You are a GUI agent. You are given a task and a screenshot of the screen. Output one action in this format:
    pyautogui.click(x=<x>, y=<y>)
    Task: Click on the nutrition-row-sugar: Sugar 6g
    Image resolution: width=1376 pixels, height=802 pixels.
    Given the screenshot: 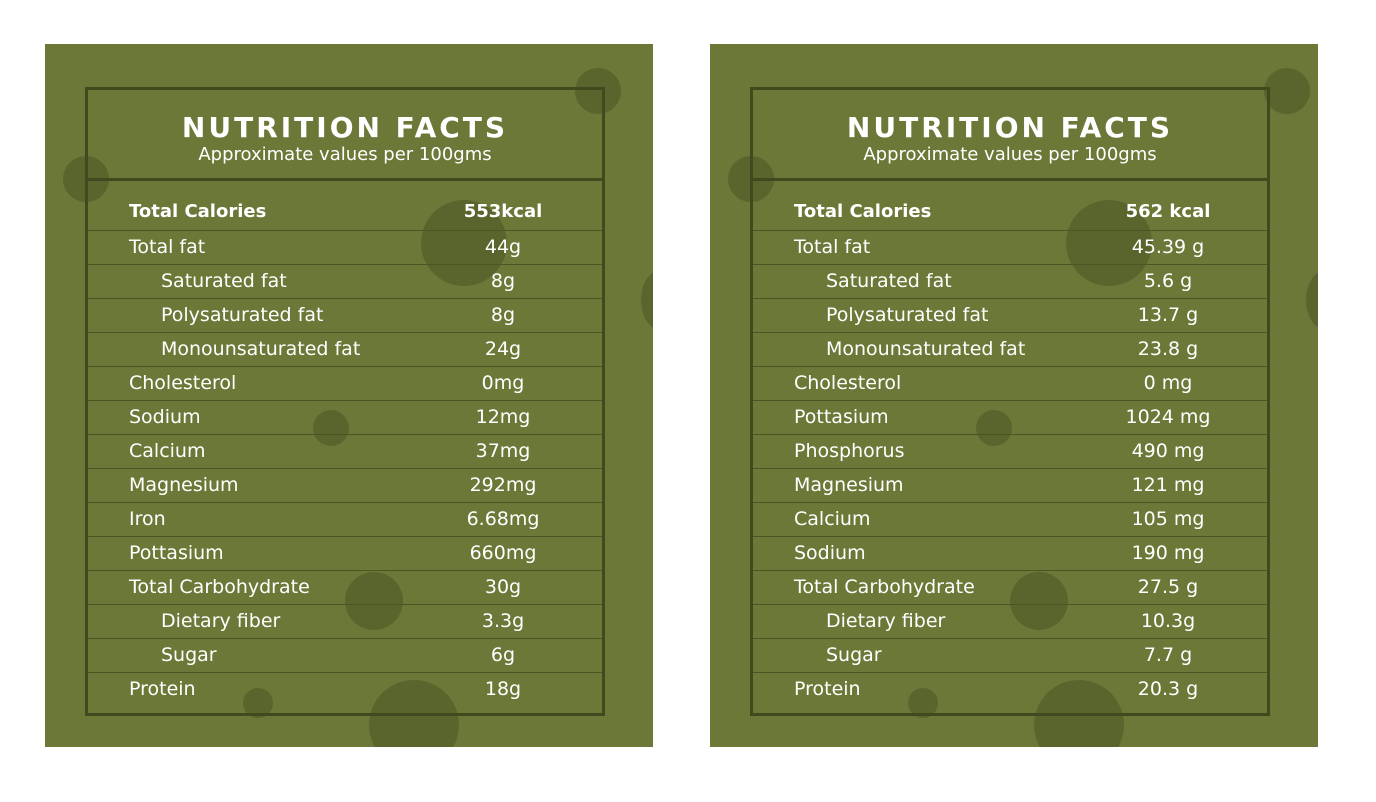 What is the action you would take?
    pyautogui.click(x=345, y=656)
    